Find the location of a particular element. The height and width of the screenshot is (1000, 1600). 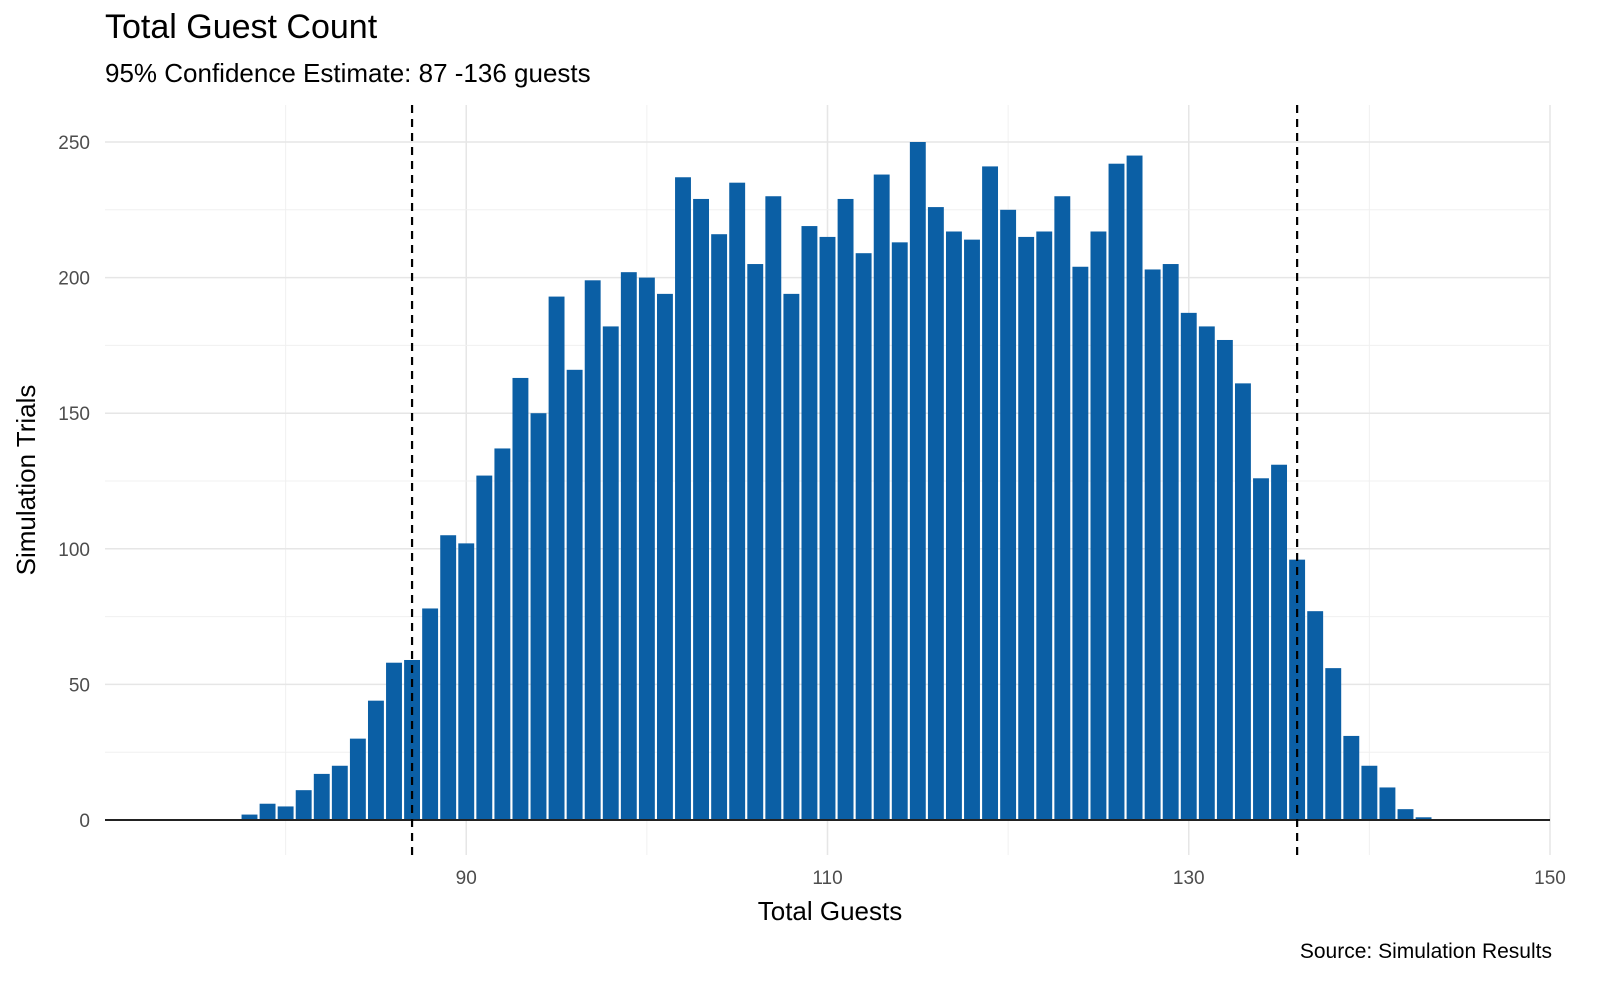

y-tick-label: 200 is located at coordinates (74, 279).